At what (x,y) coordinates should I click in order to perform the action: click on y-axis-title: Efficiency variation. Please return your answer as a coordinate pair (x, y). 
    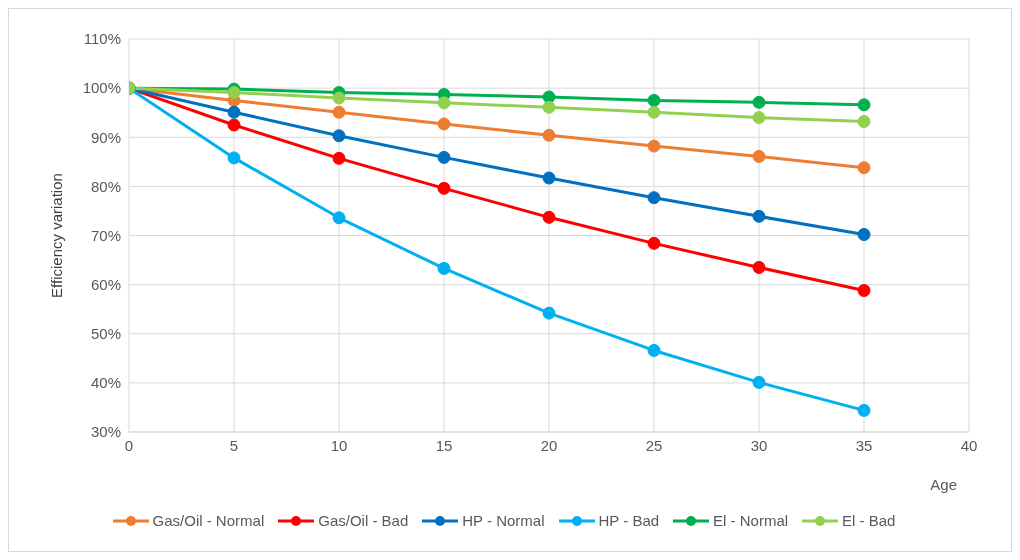
    Looking at the image, I should click on (57, 235).